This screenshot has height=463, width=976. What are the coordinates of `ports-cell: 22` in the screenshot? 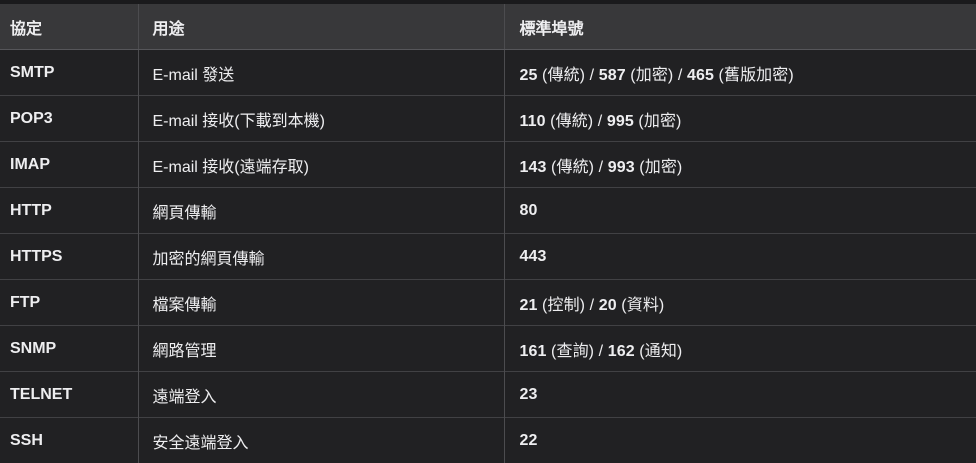 It's located at (740, 440).